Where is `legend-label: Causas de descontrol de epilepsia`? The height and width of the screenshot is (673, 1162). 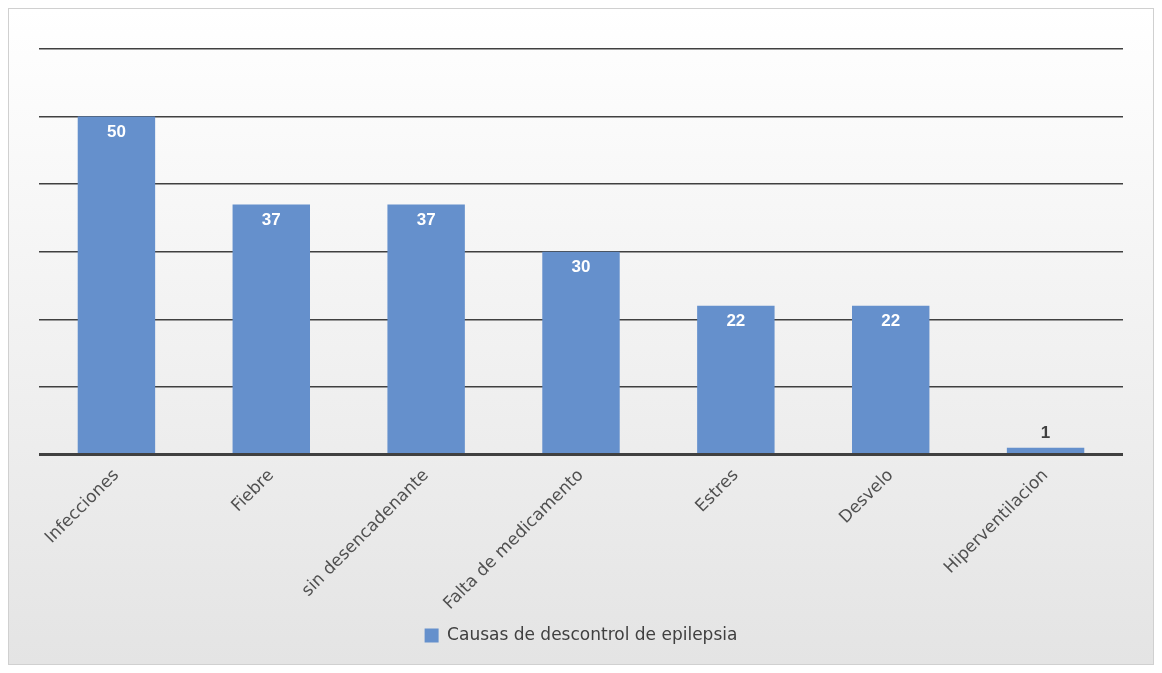 legend-label: Causas de descontrol de epilepsia is located at coordinates (592, 633).